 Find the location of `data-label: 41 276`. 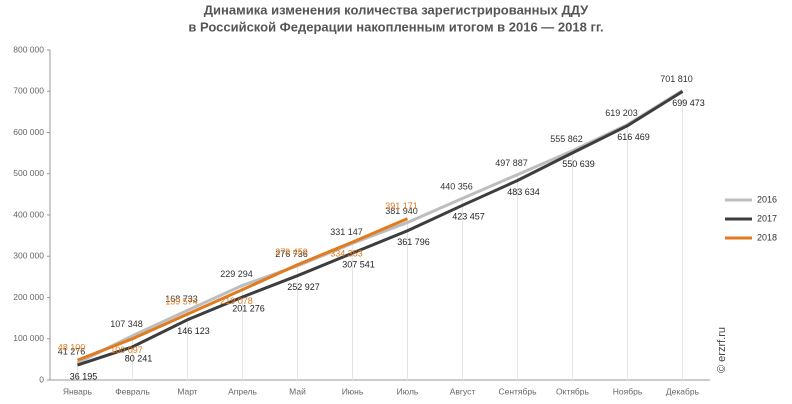

data-label: 41 276 is located at coordinates (72, 351).